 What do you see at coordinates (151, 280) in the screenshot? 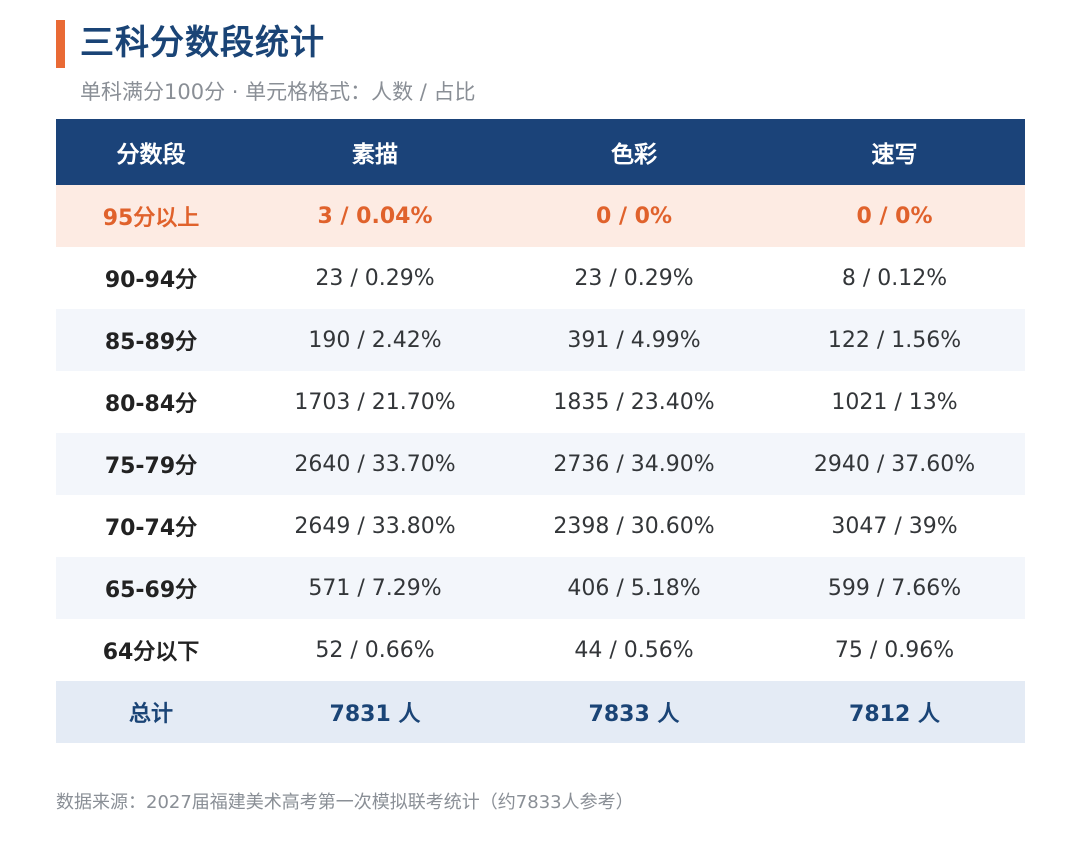
I see `row-label: 90-94分` at bounding box center [151, 280].